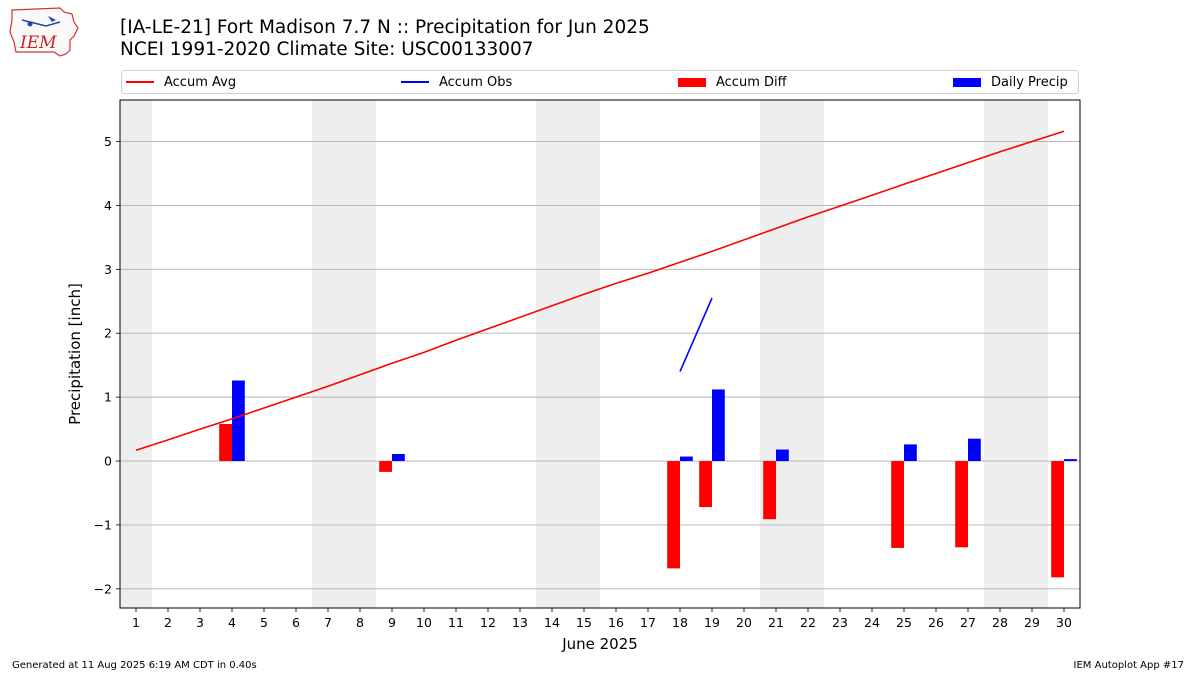  What do you see at coordinates (264, 622) in the screenshot?
I see `x-tick-label-5: 5` at bounding box center [264, 622].